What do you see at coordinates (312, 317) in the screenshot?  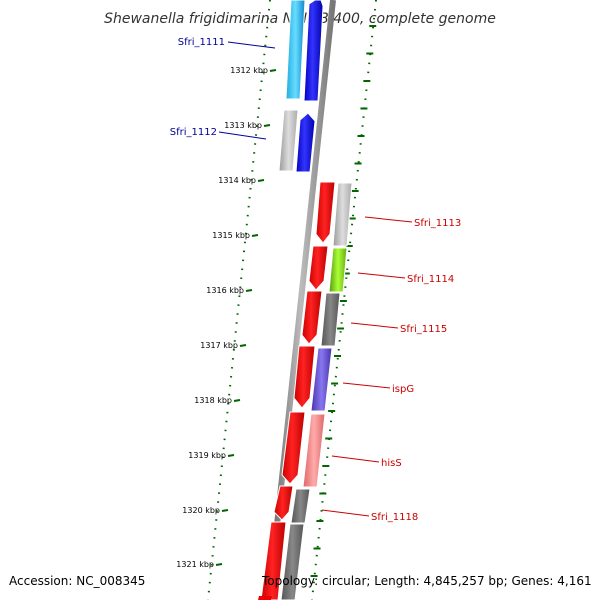 I see `gene-sfri-1115-part-a` at bounding box center [312, 317].